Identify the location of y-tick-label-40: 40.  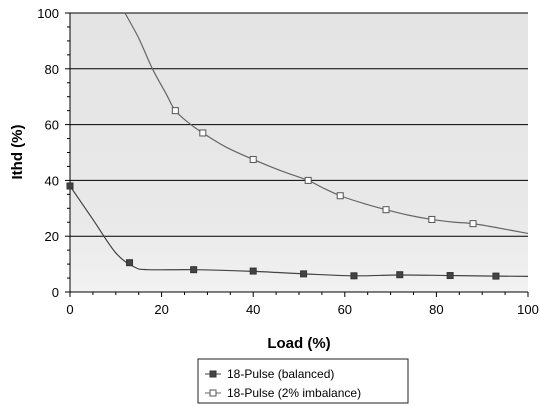
(52, 180).